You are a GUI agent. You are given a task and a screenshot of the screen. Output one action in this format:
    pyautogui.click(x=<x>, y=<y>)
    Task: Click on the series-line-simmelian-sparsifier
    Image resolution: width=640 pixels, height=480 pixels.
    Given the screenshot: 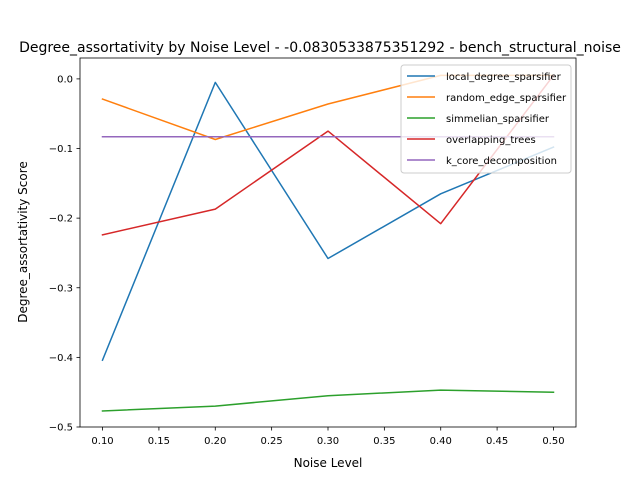 What is the action you would take?
    pyautogui.click(x=328, y=400)
    